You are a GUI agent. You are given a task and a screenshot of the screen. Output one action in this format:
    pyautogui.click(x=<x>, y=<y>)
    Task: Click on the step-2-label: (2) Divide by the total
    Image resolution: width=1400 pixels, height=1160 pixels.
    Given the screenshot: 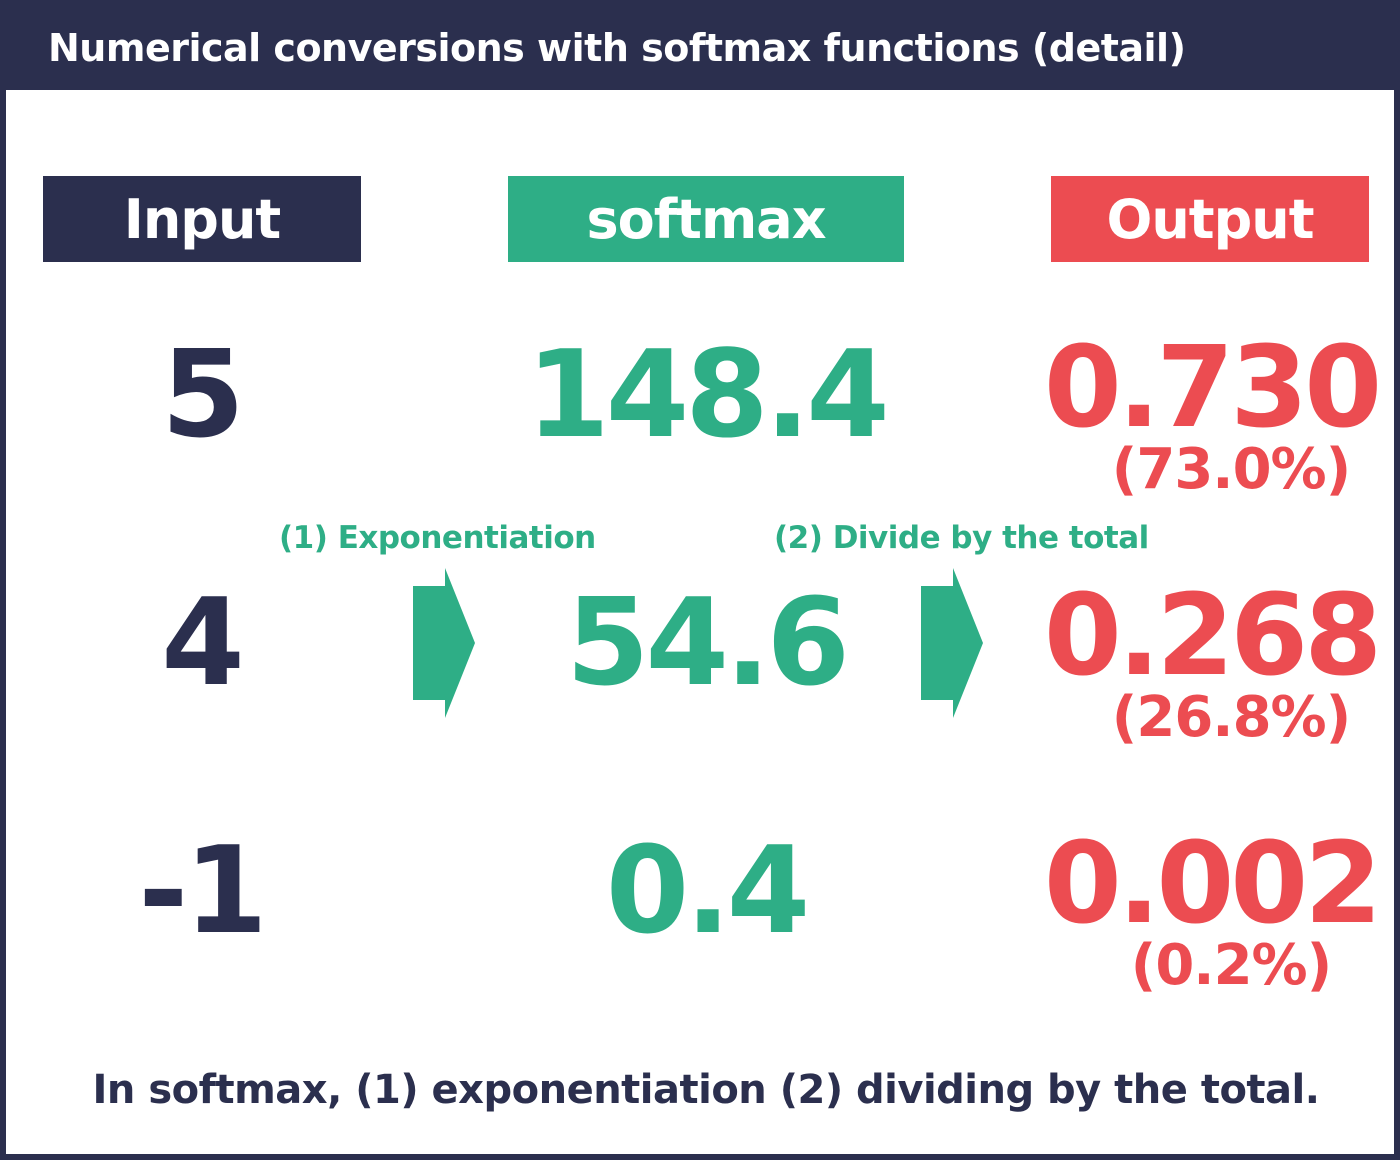 What is the action you would take?
    pyautogui.click(x=961, y=538)
    